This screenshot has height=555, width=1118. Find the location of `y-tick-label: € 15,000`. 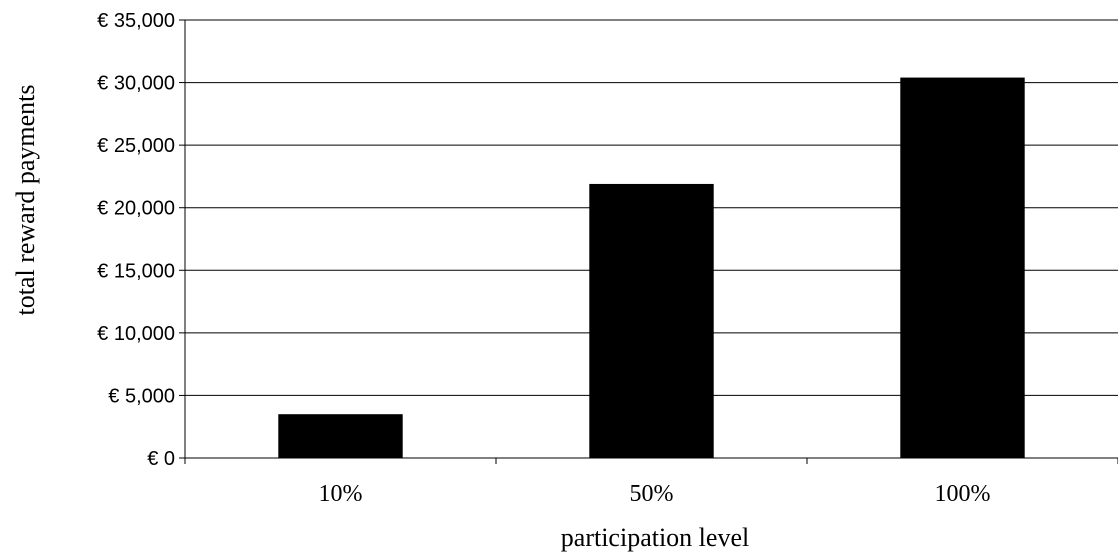

y-tick-label: € 15,000 is located at coordinates (136, 271).